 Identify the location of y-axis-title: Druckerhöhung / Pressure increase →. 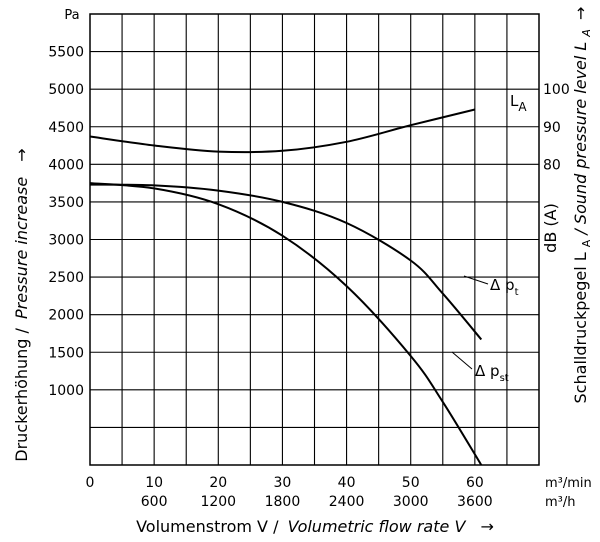
(21, 304).